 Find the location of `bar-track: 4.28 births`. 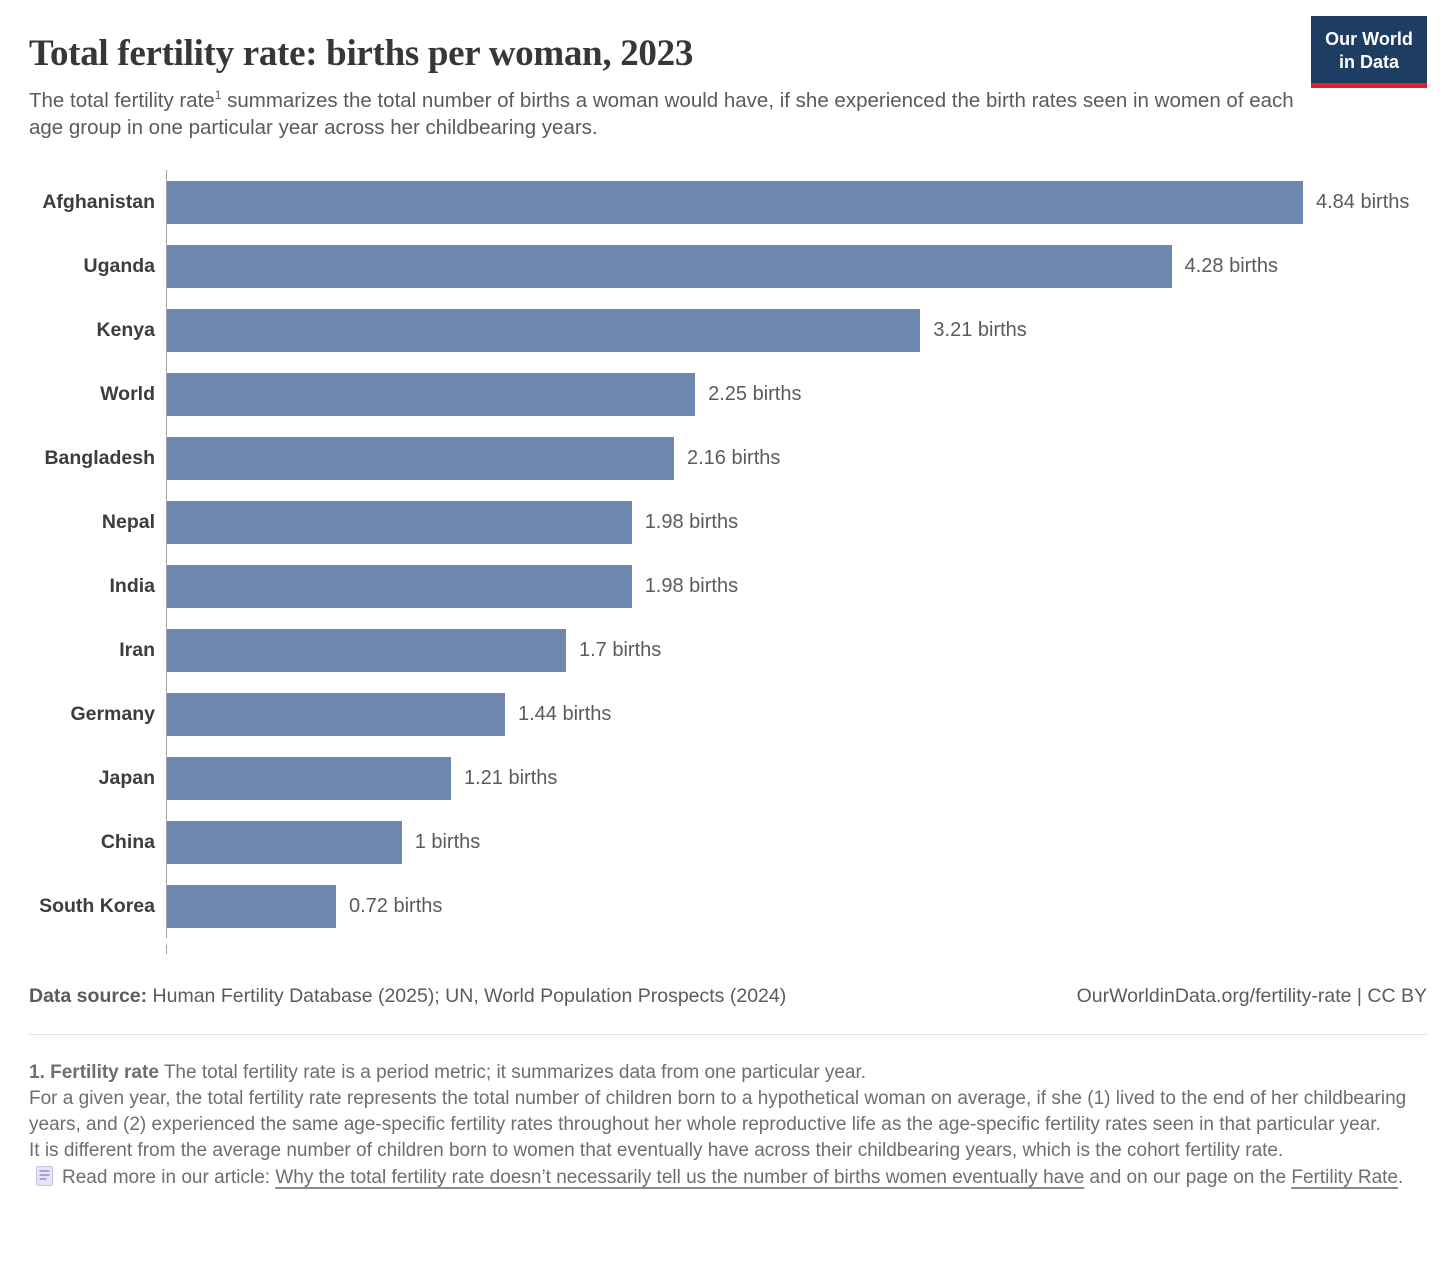

bar-track: 4.28 births is located at coordinates (796, 266).